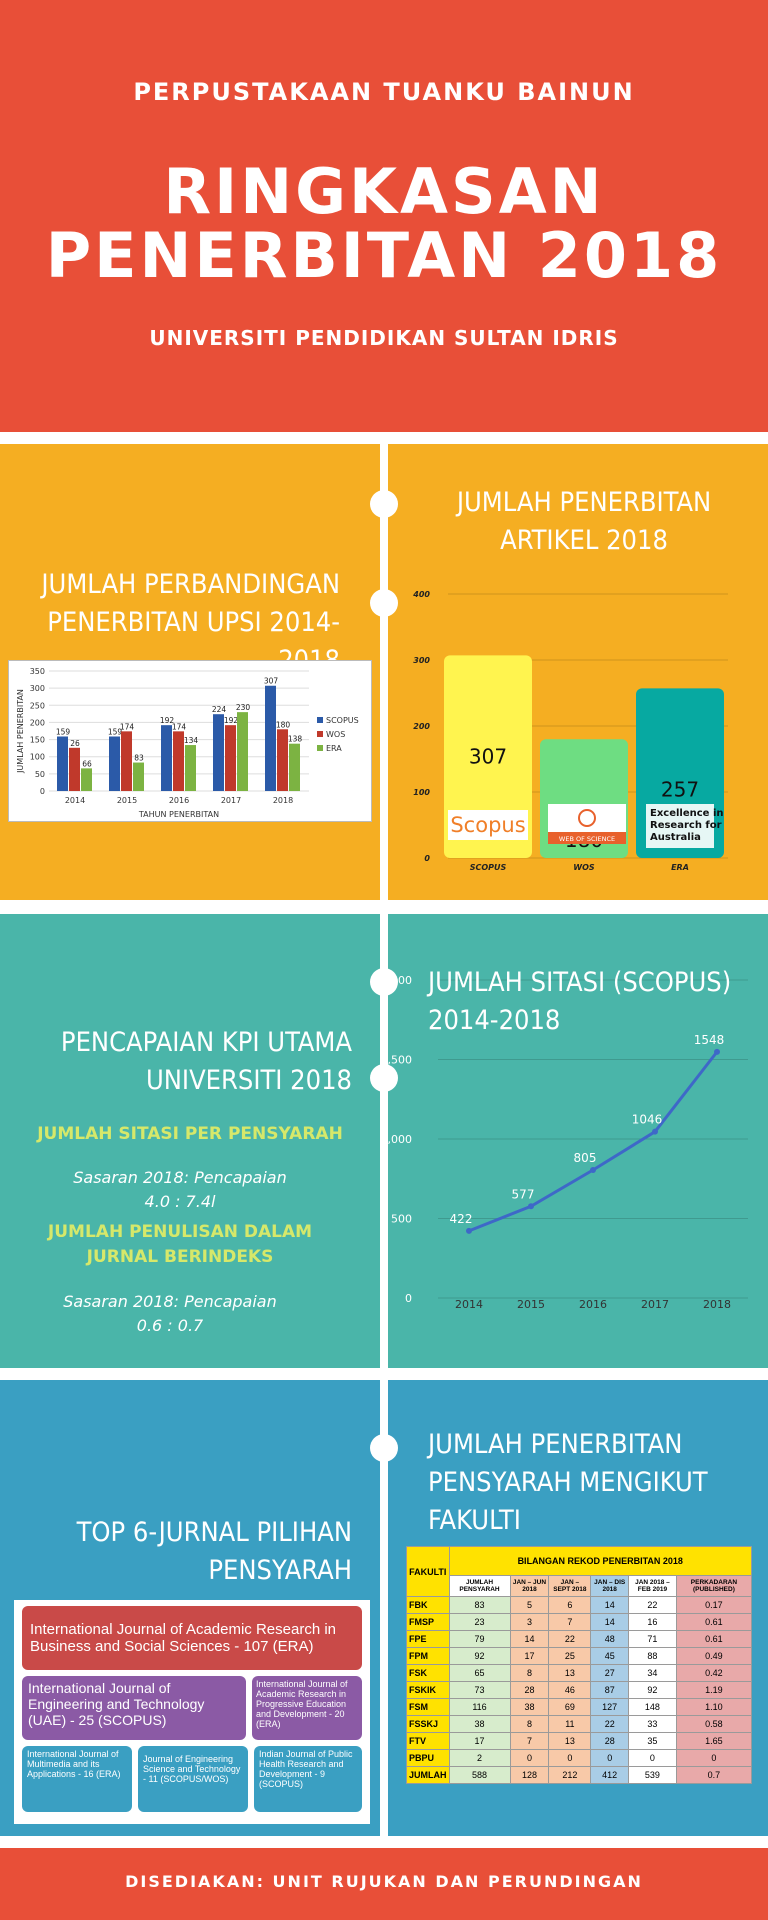 The image size is (768, 1920). What do you see at coordinates (320, 748) in the screenshot?
I see `legend-swatch` at bounding box center [320, 748].